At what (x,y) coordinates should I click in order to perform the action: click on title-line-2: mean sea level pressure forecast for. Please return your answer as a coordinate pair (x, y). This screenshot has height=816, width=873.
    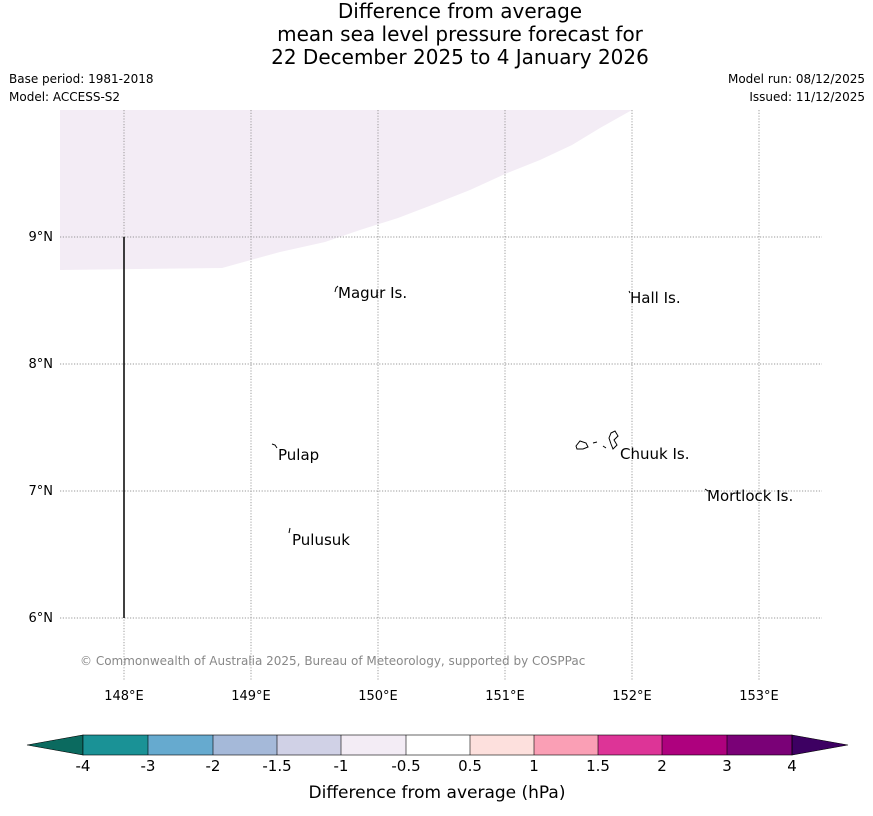
    Looking at the image, I should click on (460, 34).